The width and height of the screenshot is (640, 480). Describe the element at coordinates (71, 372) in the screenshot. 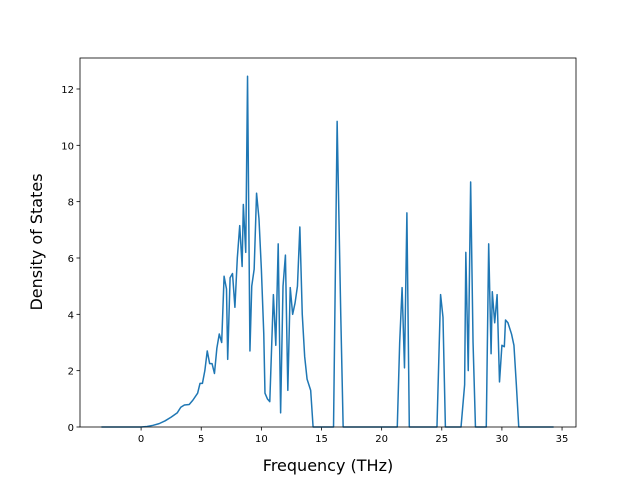

I see `y-tick-label: 2` at that location.